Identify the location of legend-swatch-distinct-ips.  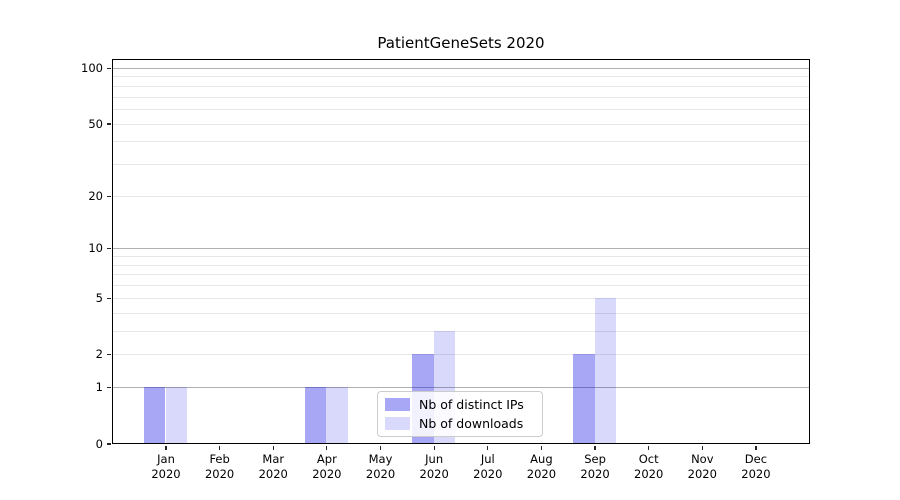
(397, 404).